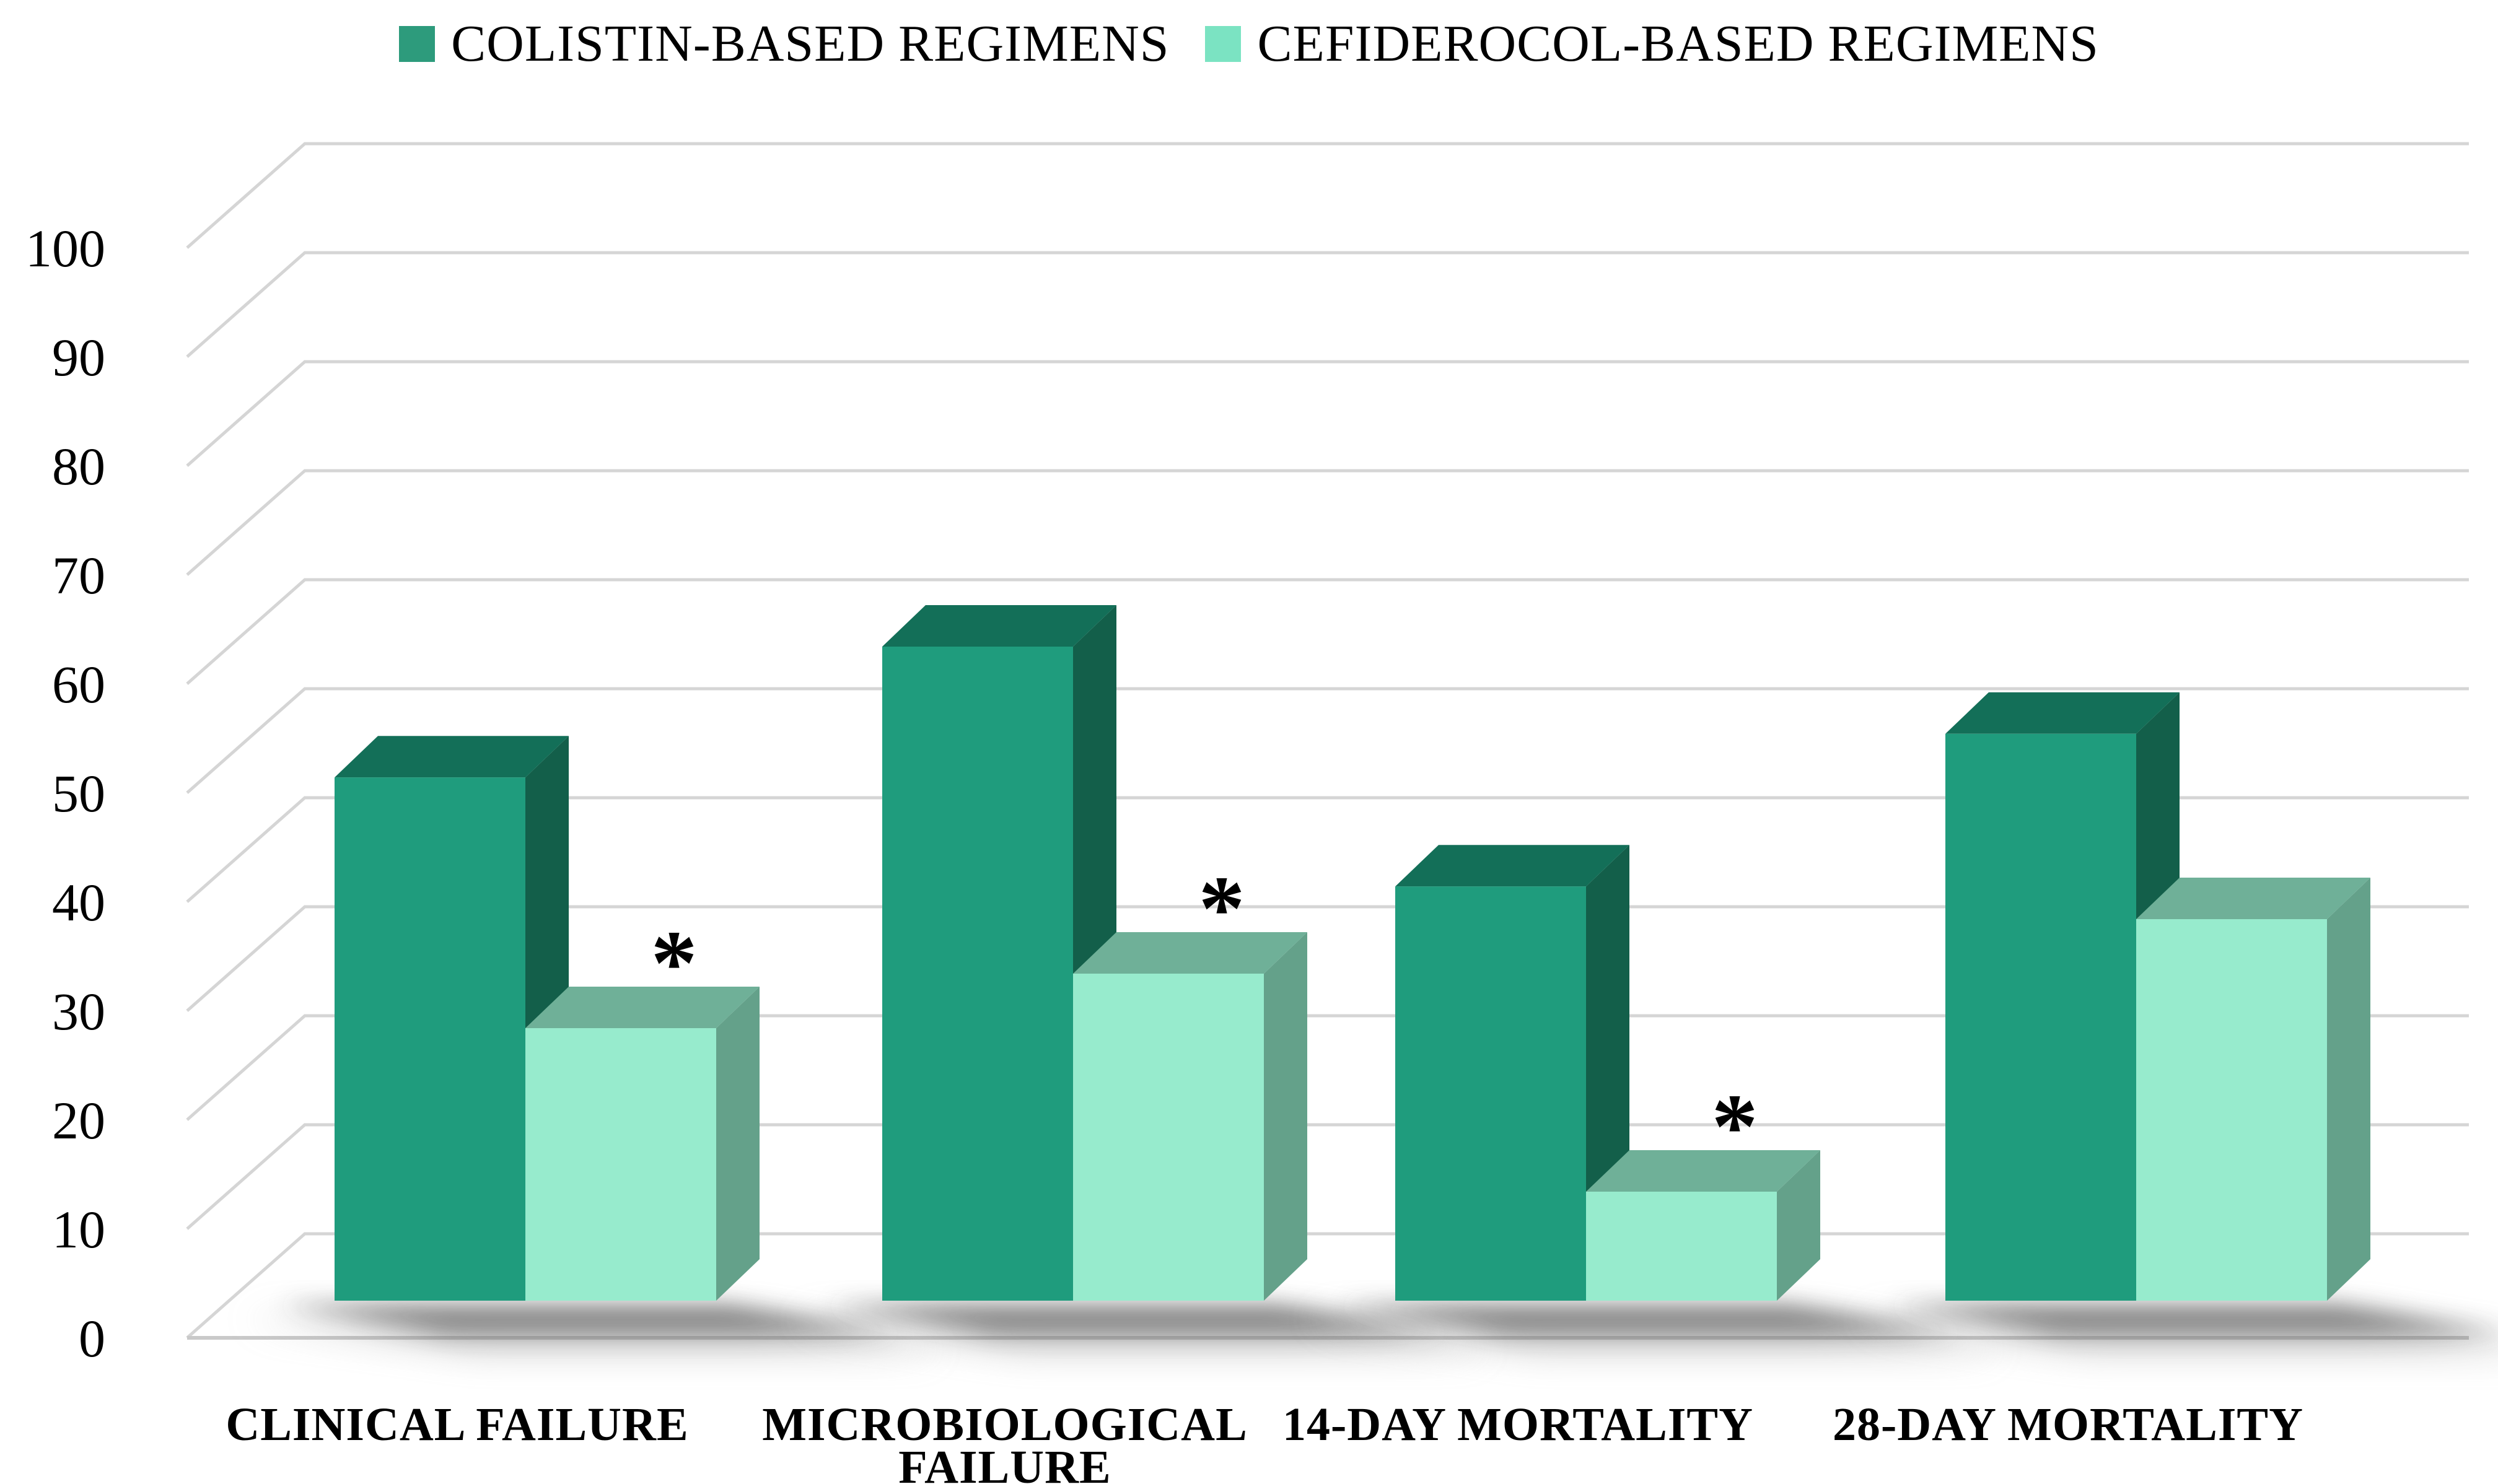  Describe the element at coordinates (2068, 1425) in the screenshot. I see `x-category-label: 28-DAY MORTALITY` at that location.